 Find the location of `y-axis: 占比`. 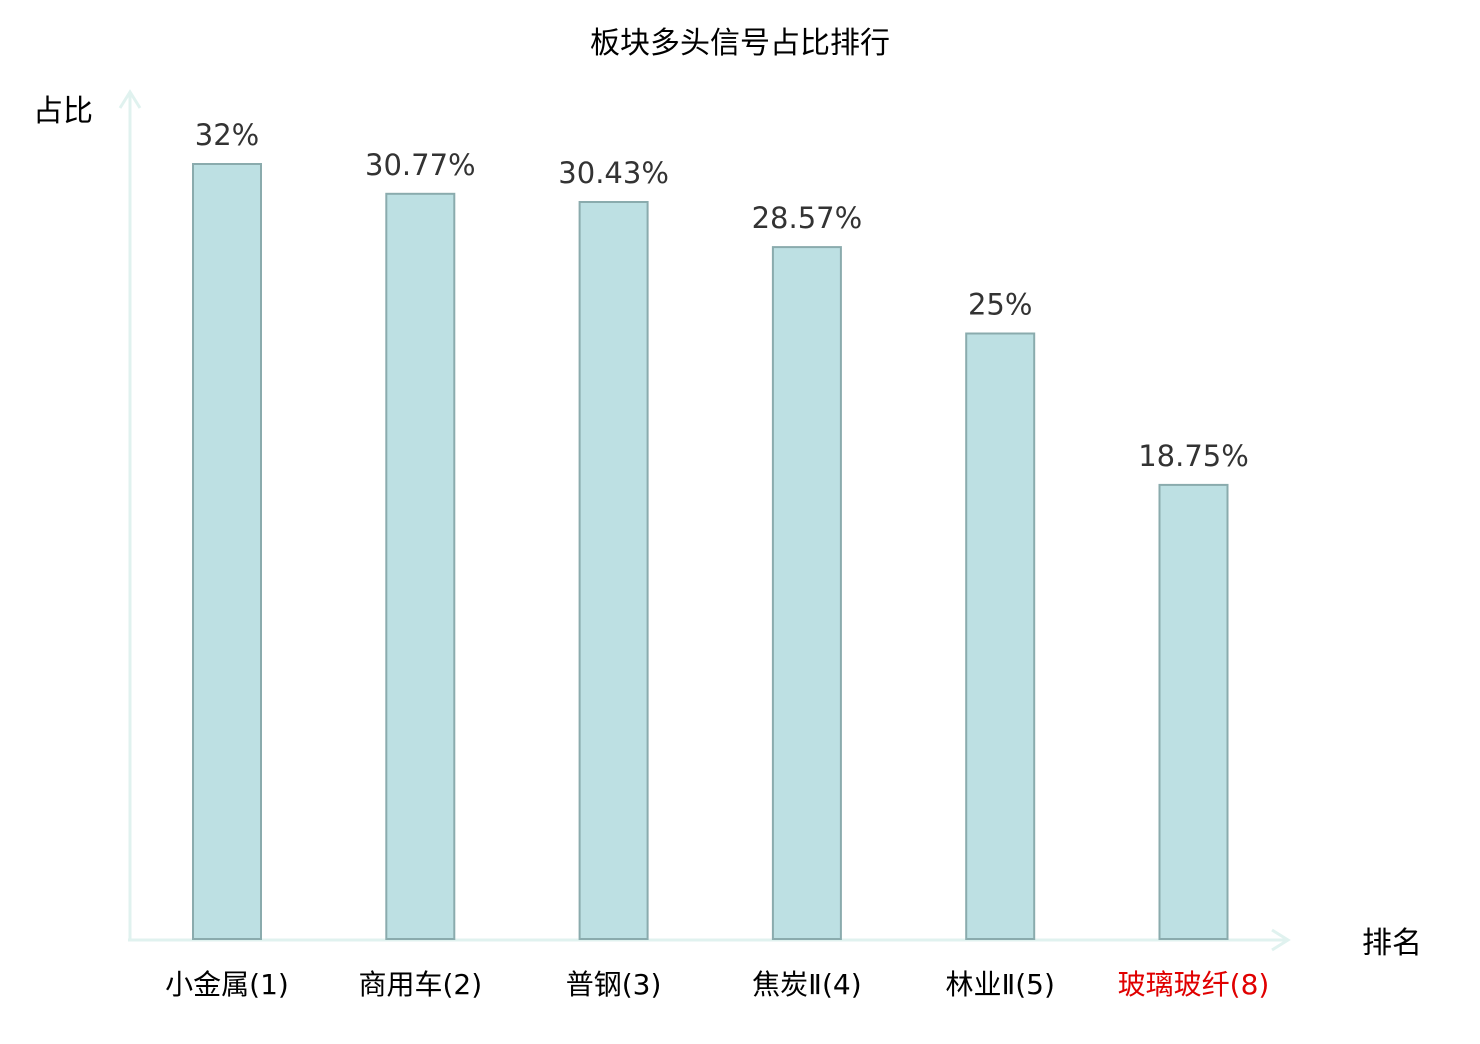

y-axis: 占比 is located at coordinates (87, 514).